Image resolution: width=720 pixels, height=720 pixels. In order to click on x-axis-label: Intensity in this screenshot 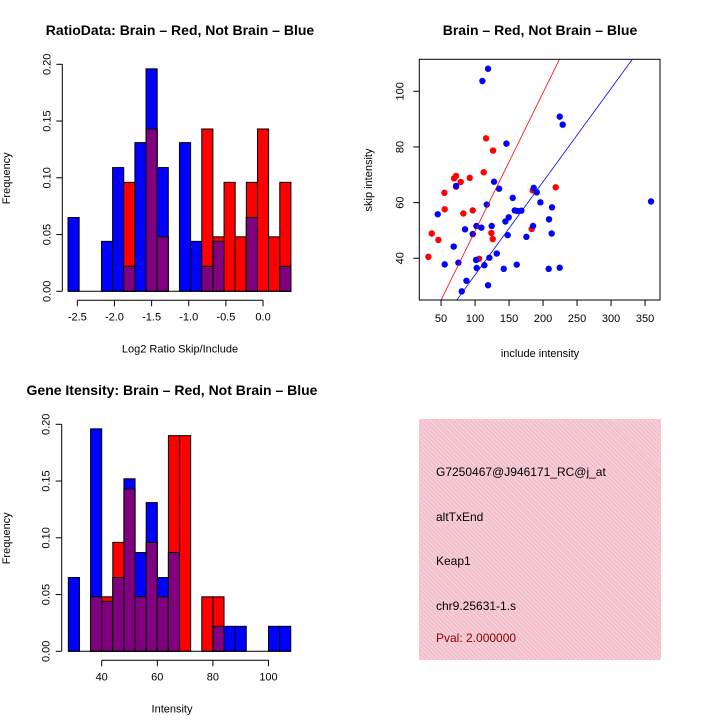, I will do `click(172, 709)`.